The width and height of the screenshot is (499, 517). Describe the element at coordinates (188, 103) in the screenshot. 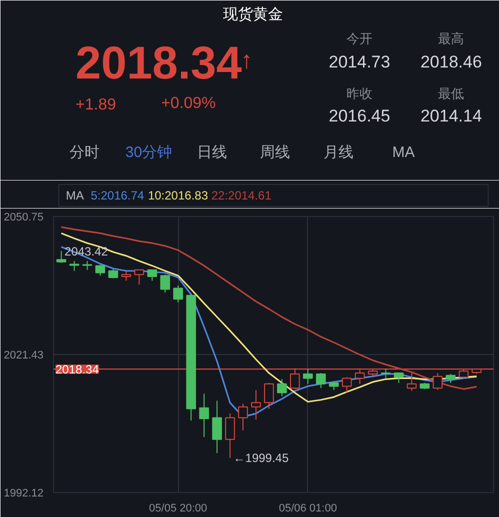

I see `text: +0.09%` at that location.